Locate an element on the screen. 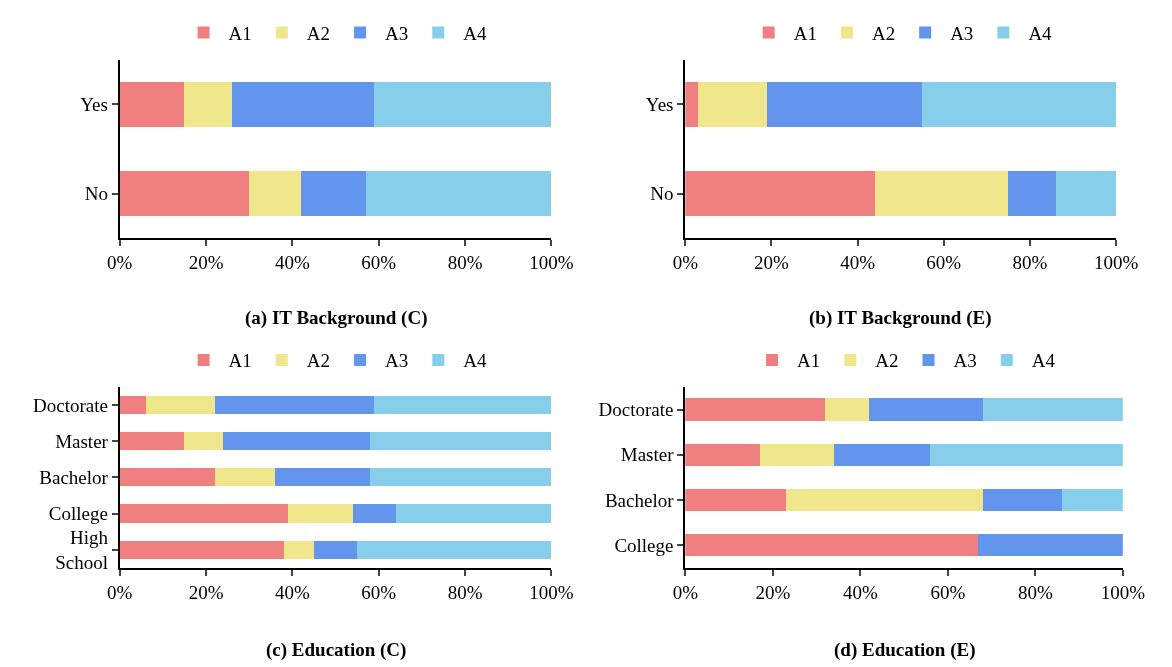  text: (b) IT Background (E) is located at coordinates (900, 318).